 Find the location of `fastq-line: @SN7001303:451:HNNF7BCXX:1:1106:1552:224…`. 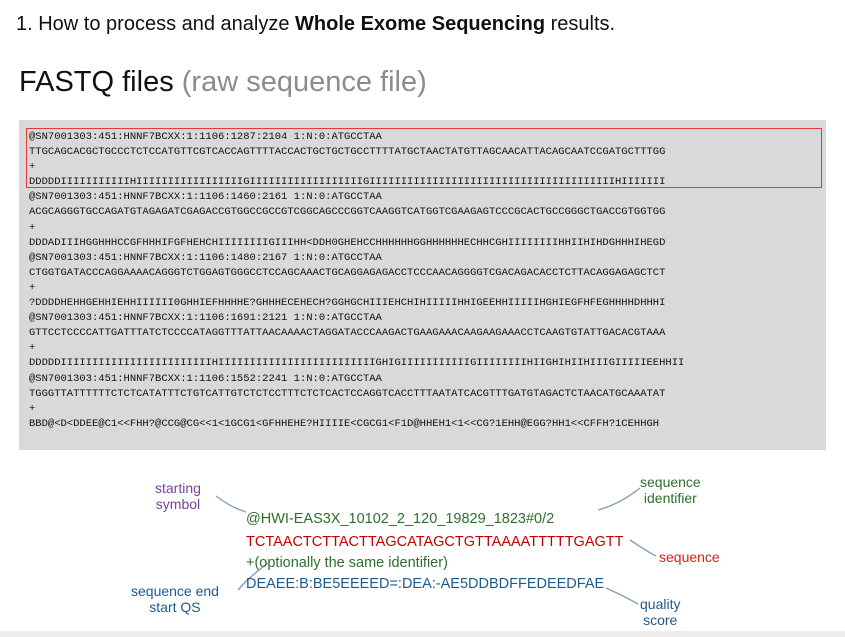

fastq-line: @SN7001303:451:HNNF7BCXX:1:1106:1552:224… is located at coordinates (205, 378).